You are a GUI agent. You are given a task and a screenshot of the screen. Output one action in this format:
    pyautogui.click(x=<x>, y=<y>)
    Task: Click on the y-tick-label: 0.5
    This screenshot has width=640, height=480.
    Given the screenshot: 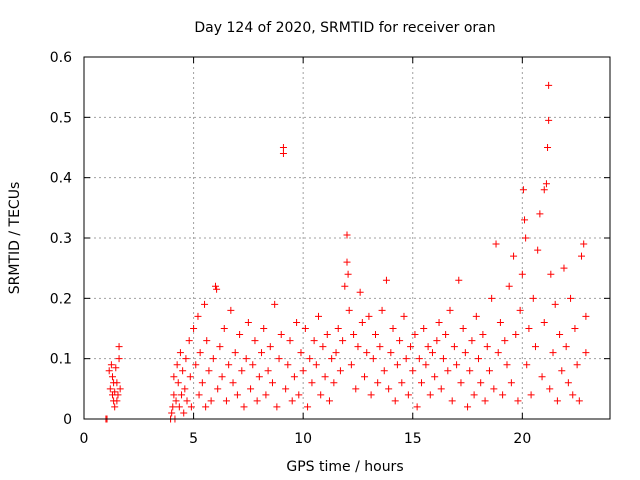 What is the action you would take?
    pyautogui.click(x=61, y=118)
    